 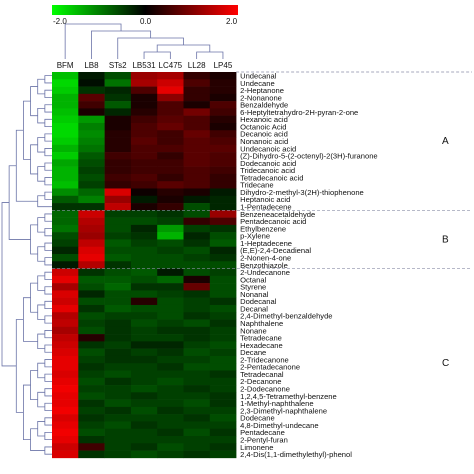 What do you see at coordinates (60, 21) in the screenshot?
I see `color-scale-min-label: -2.0` at bounding box center [60, 21].